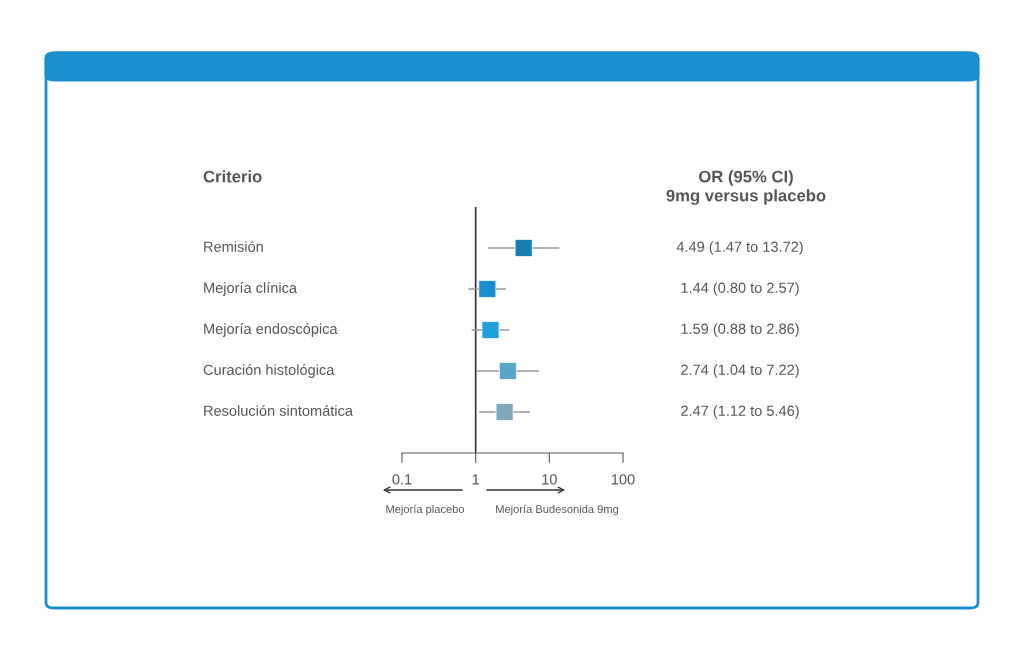  I want to click on x-tick-label: 1, so click(476, 479).